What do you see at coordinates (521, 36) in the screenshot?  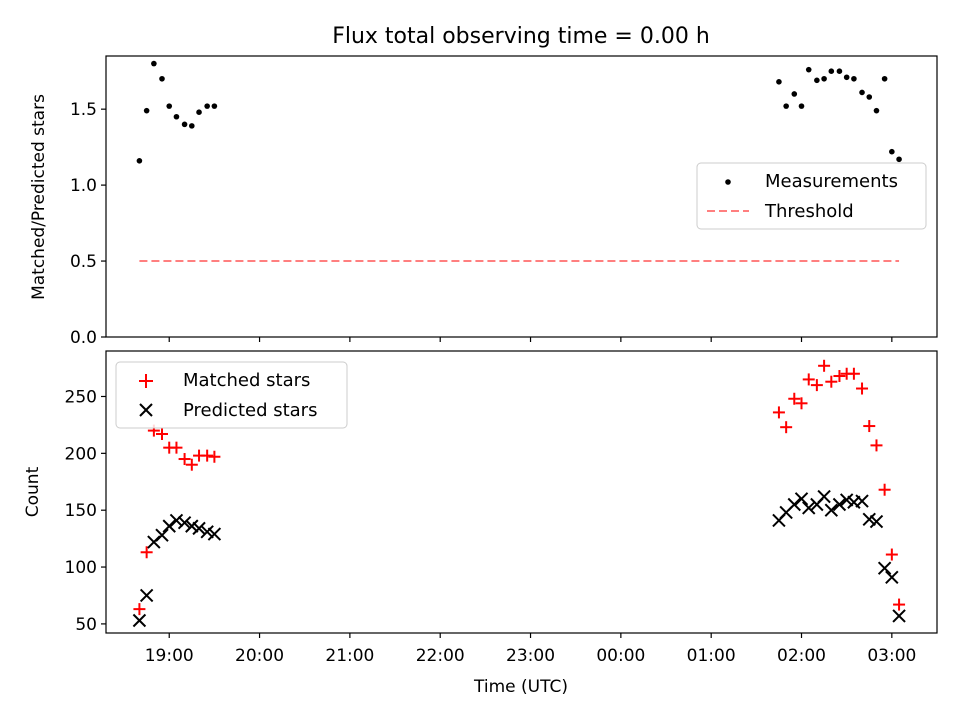 I see `chart-title: Flux total observing time = 0.00 h` at bounding box center [521, 36].